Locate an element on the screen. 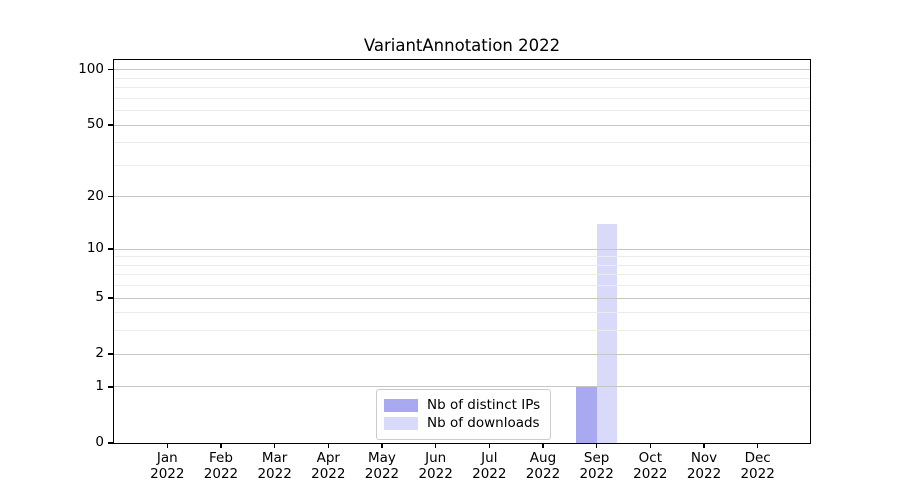 The height and width of the screenshot is (500, 900). x-tick-label: Sep 2022 is located at coordinates (597, 466).